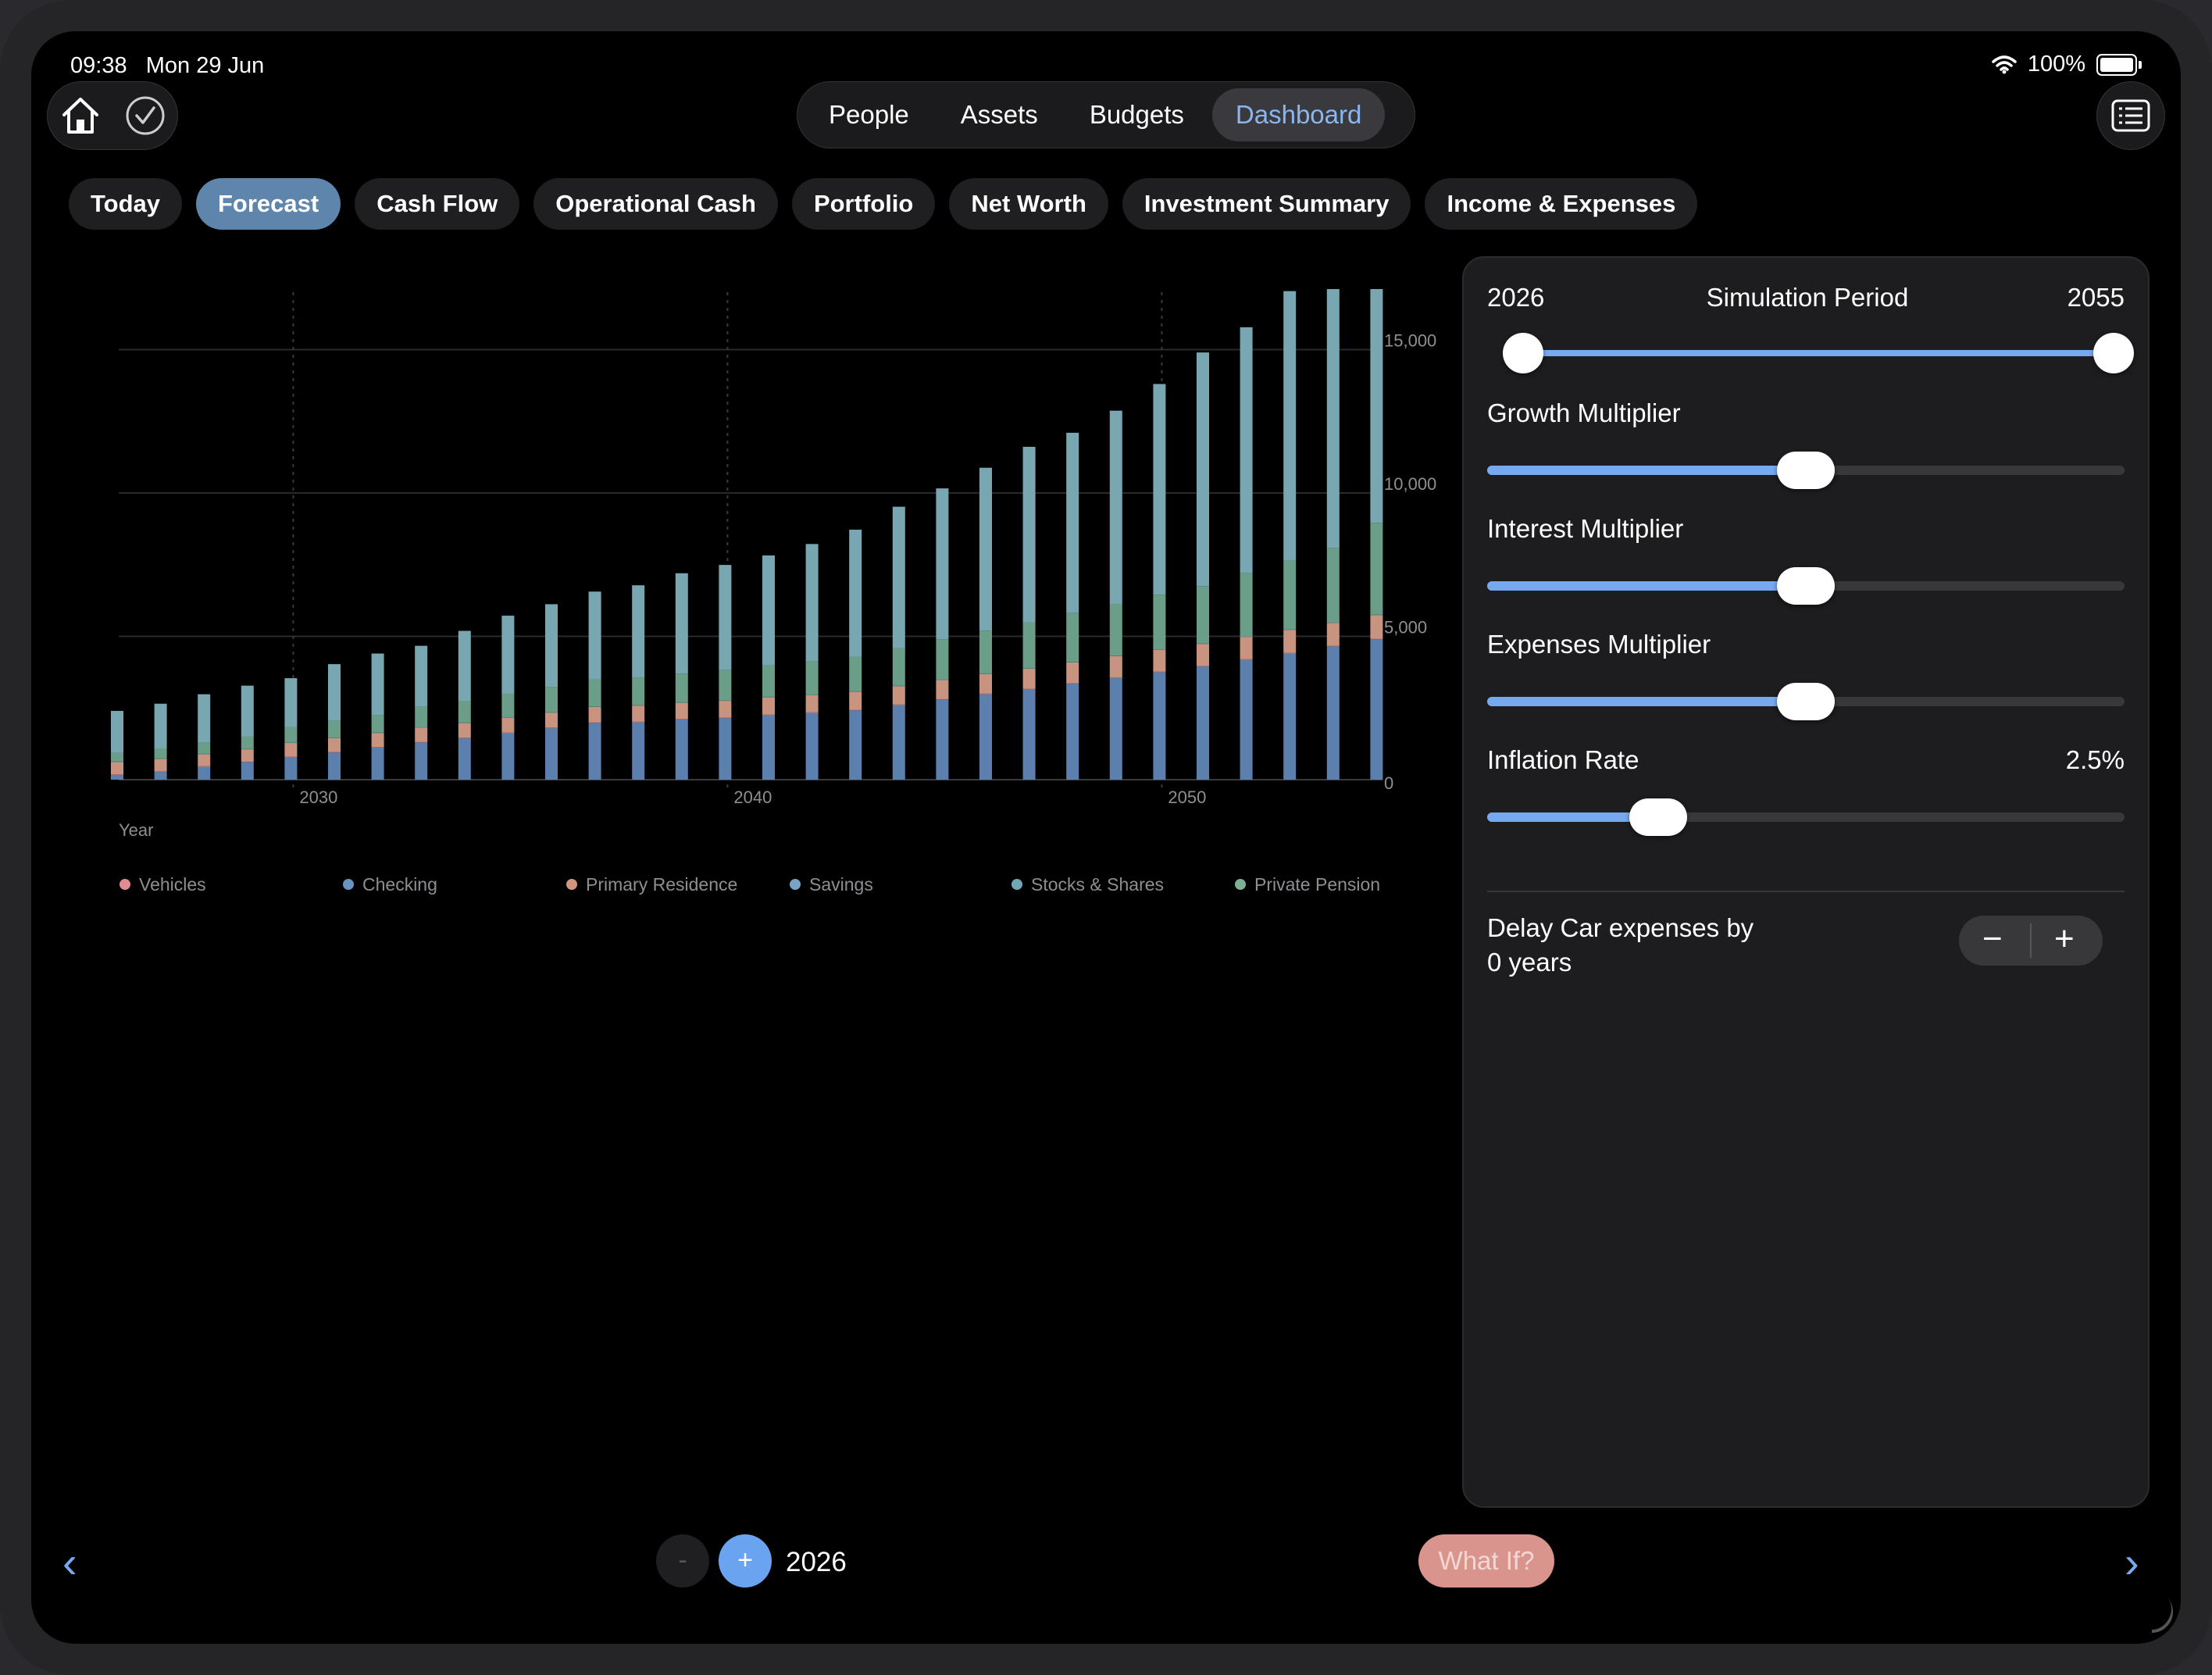  I want to click on interest-slider-fill, so click(1646, 586).